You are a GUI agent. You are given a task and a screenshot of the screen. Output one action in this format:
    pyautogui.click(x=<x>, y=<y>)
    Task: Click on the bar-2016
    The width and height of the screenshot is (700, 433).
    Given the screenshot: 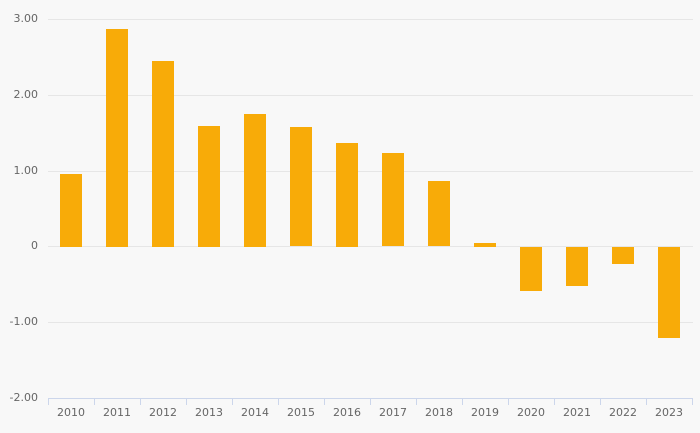 What is the action you would take?
    pyautogui.click(x=347, y=195)
    